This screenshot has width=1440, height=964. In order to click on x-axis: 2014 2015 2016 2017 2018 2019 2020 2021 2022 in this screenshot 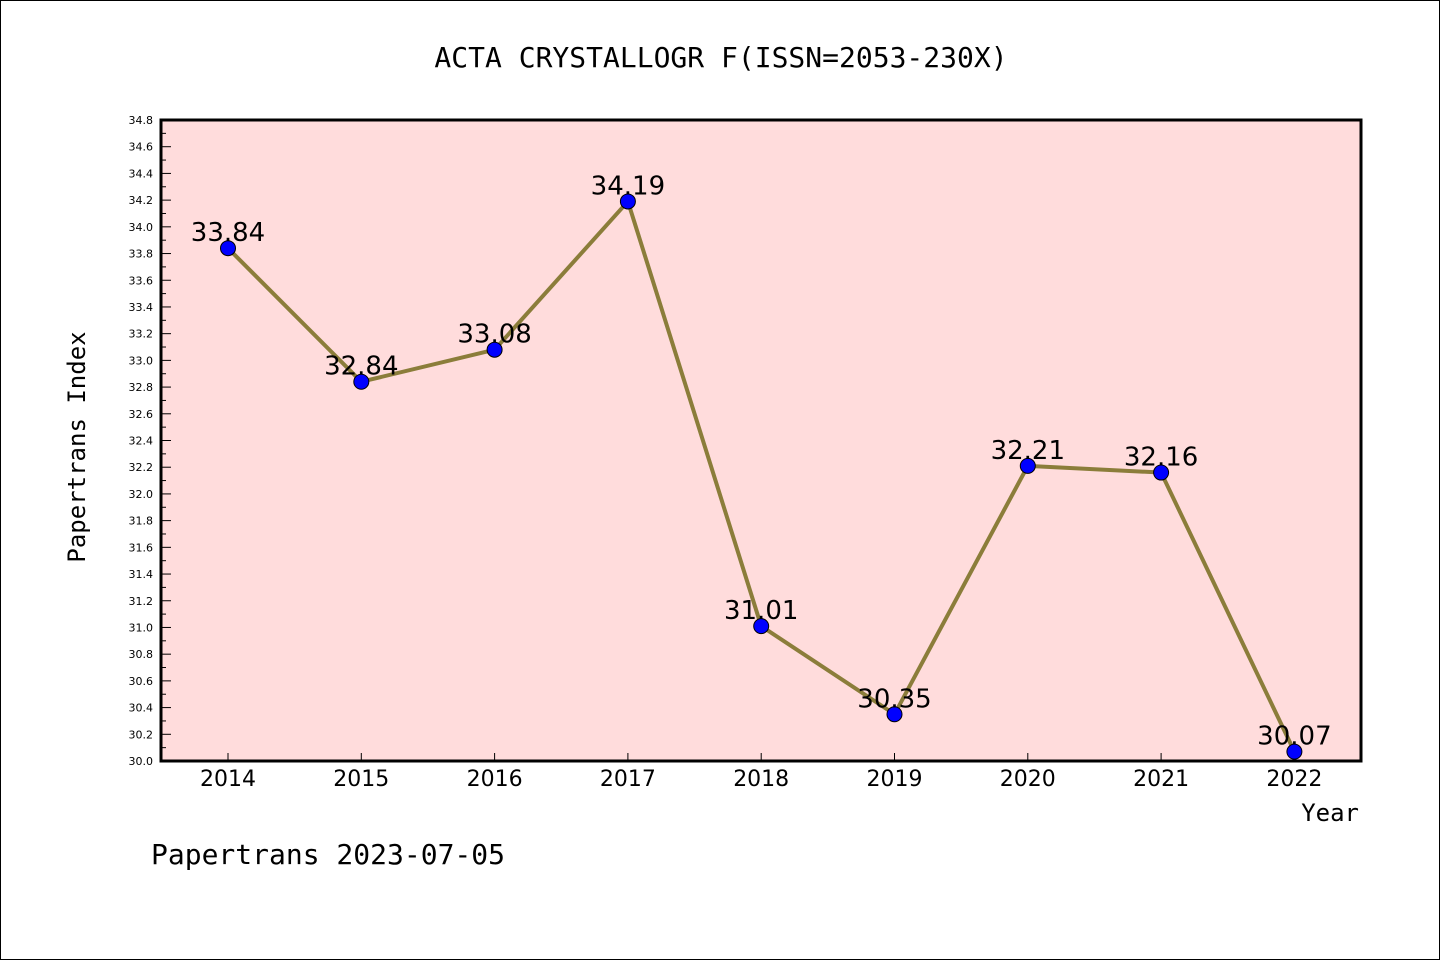, I will do `click(761, 772)`.